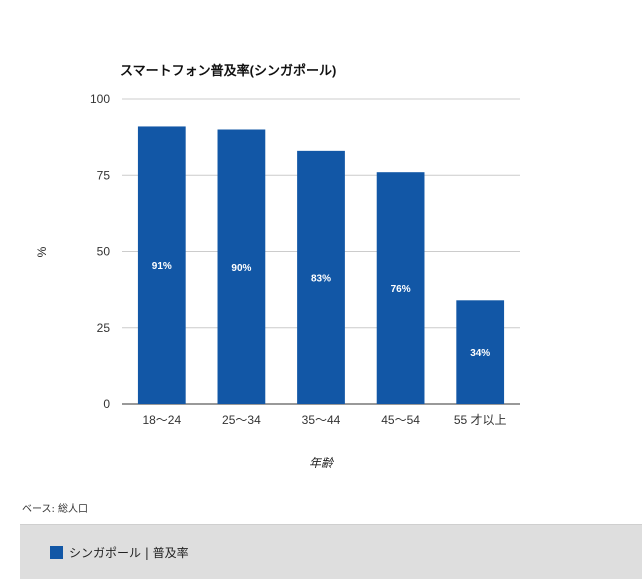  Describe the element at coordinates (331, 551) in the screenshot. I see `legend: シンガポール | 普及率` at that location.